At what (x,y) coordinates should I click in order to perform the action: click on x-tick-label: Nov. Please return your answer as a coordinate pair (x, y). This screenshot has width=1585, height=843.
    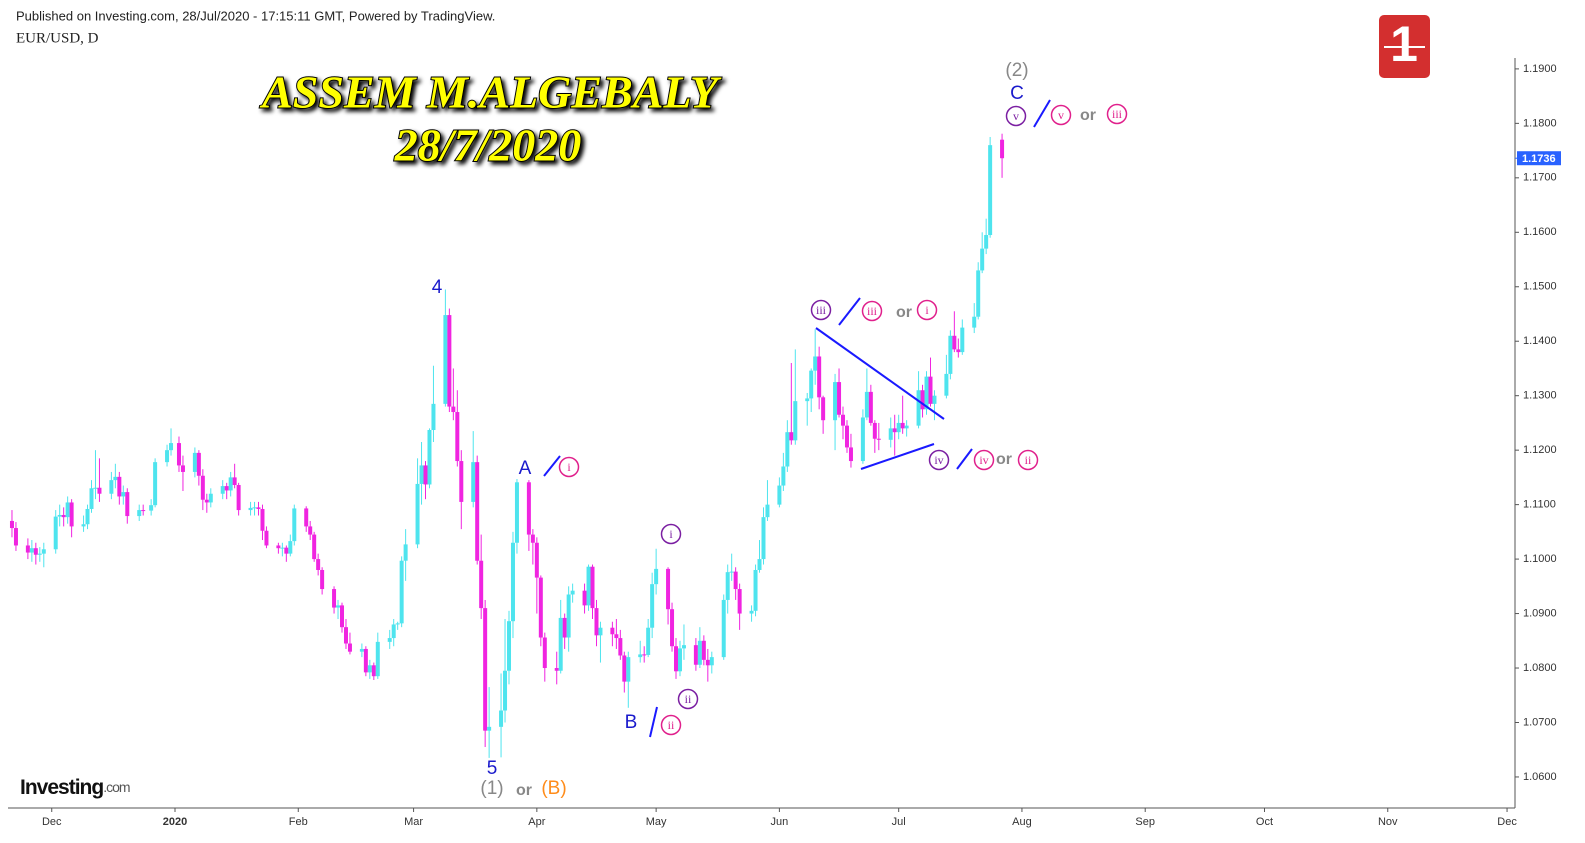
    Looking at the image, I should click on (1388, 822).